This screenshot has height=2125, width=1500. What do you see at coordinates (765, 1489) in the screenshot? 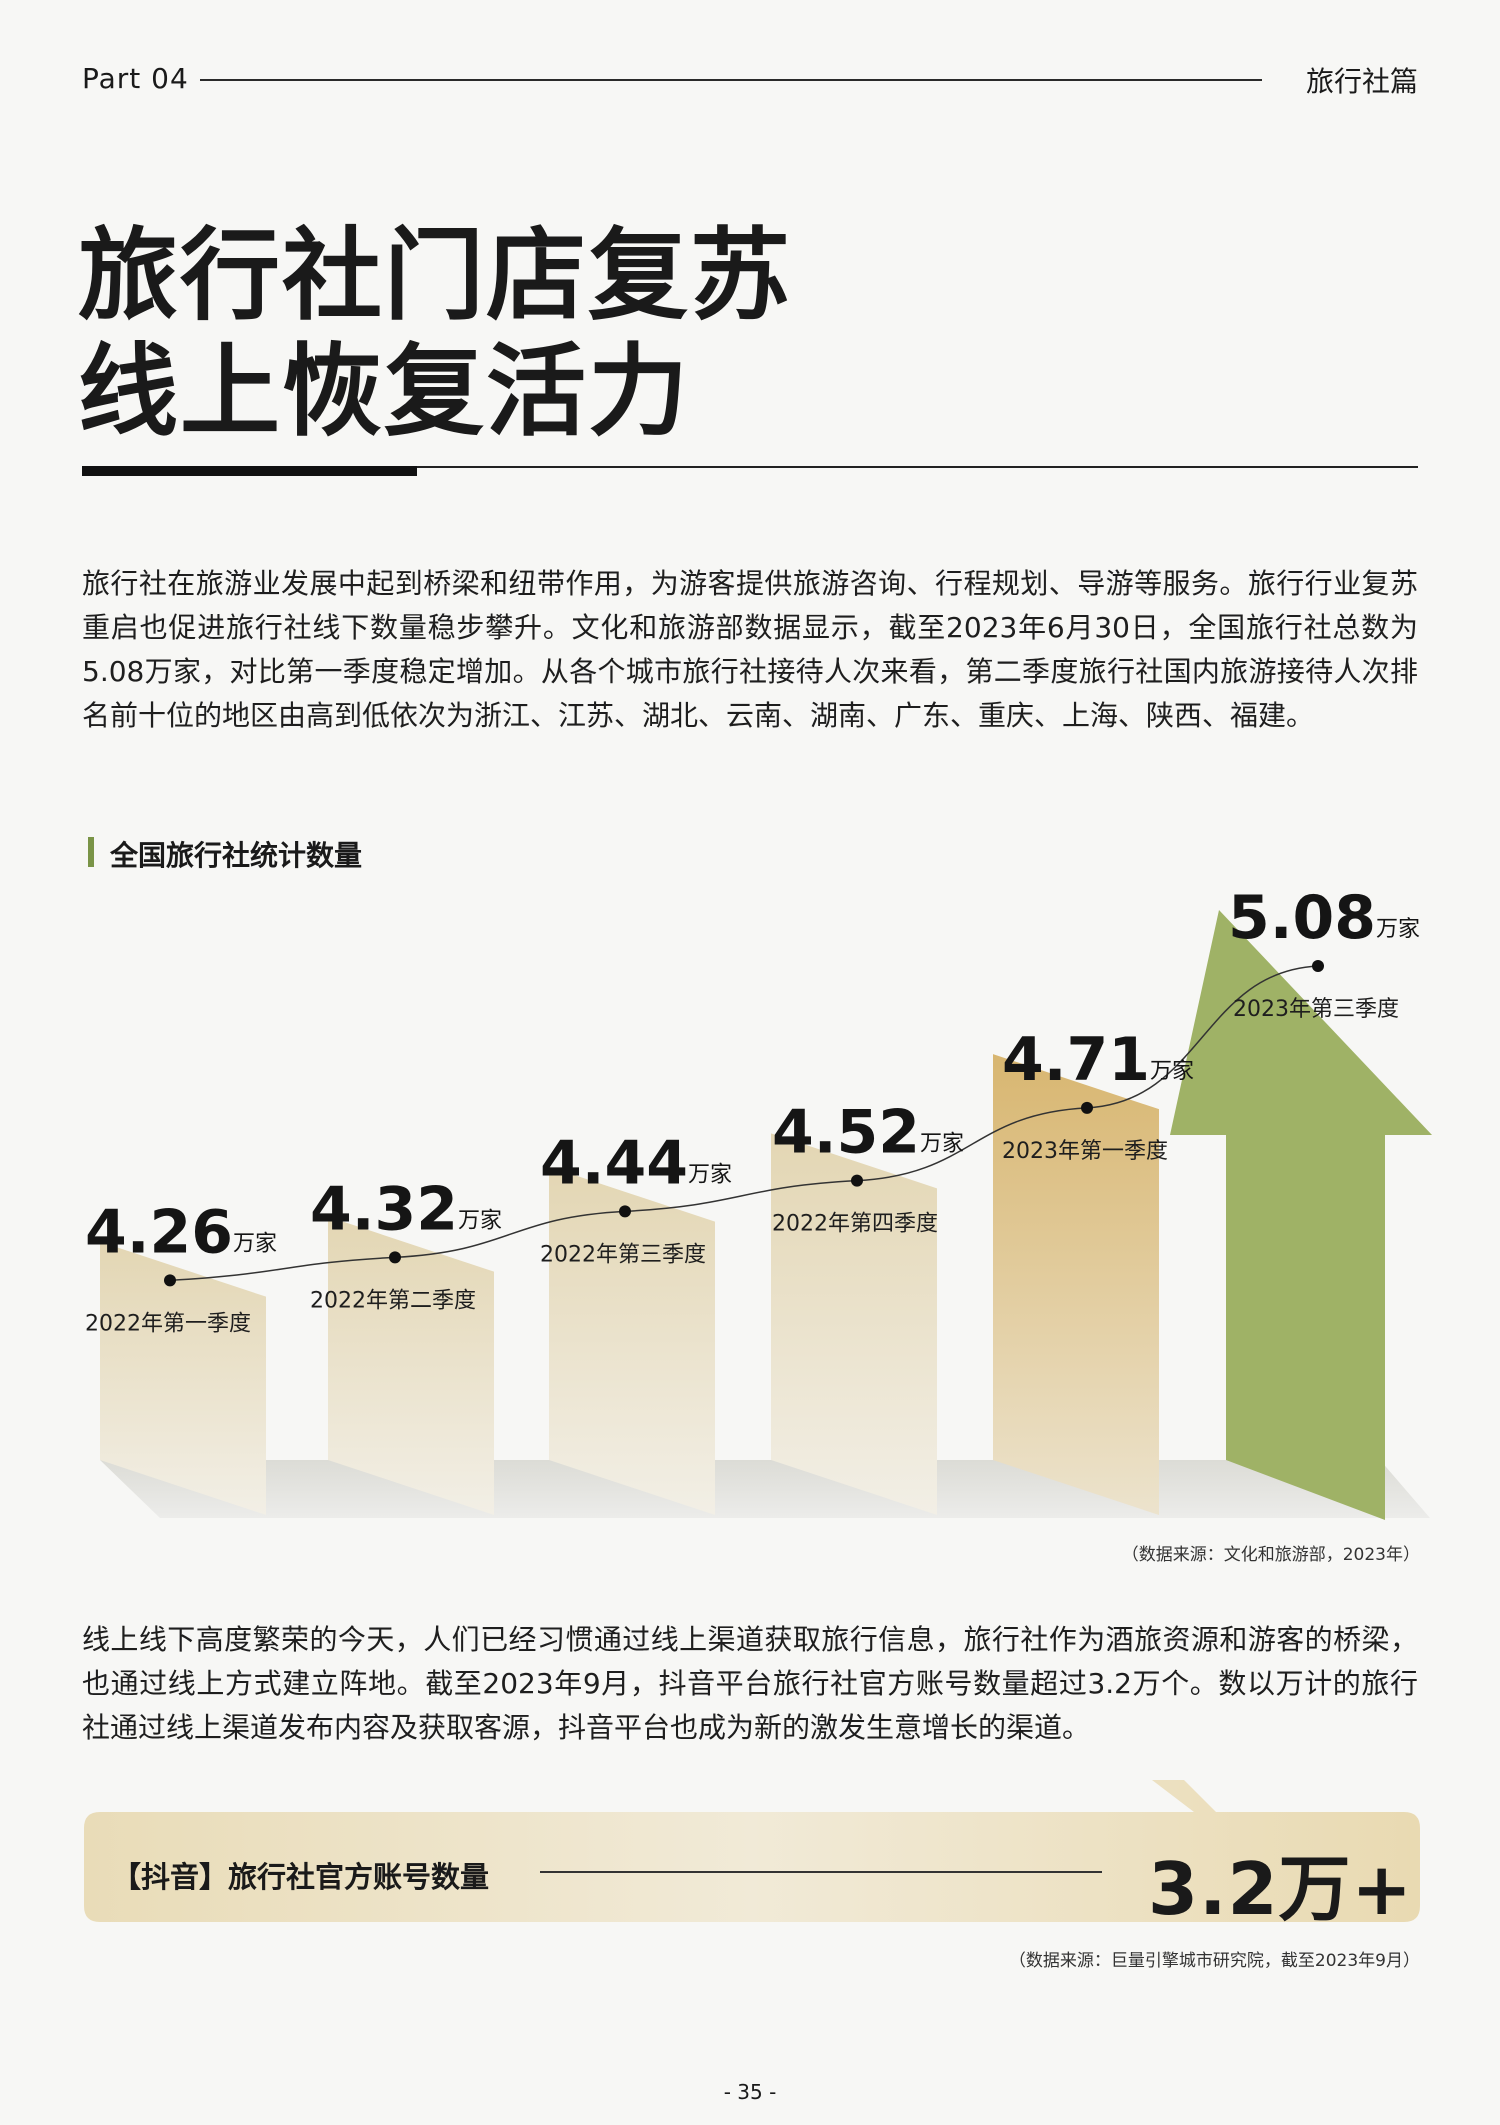
I see `chart-floor-shadow` at bounding box center [765, 1489].